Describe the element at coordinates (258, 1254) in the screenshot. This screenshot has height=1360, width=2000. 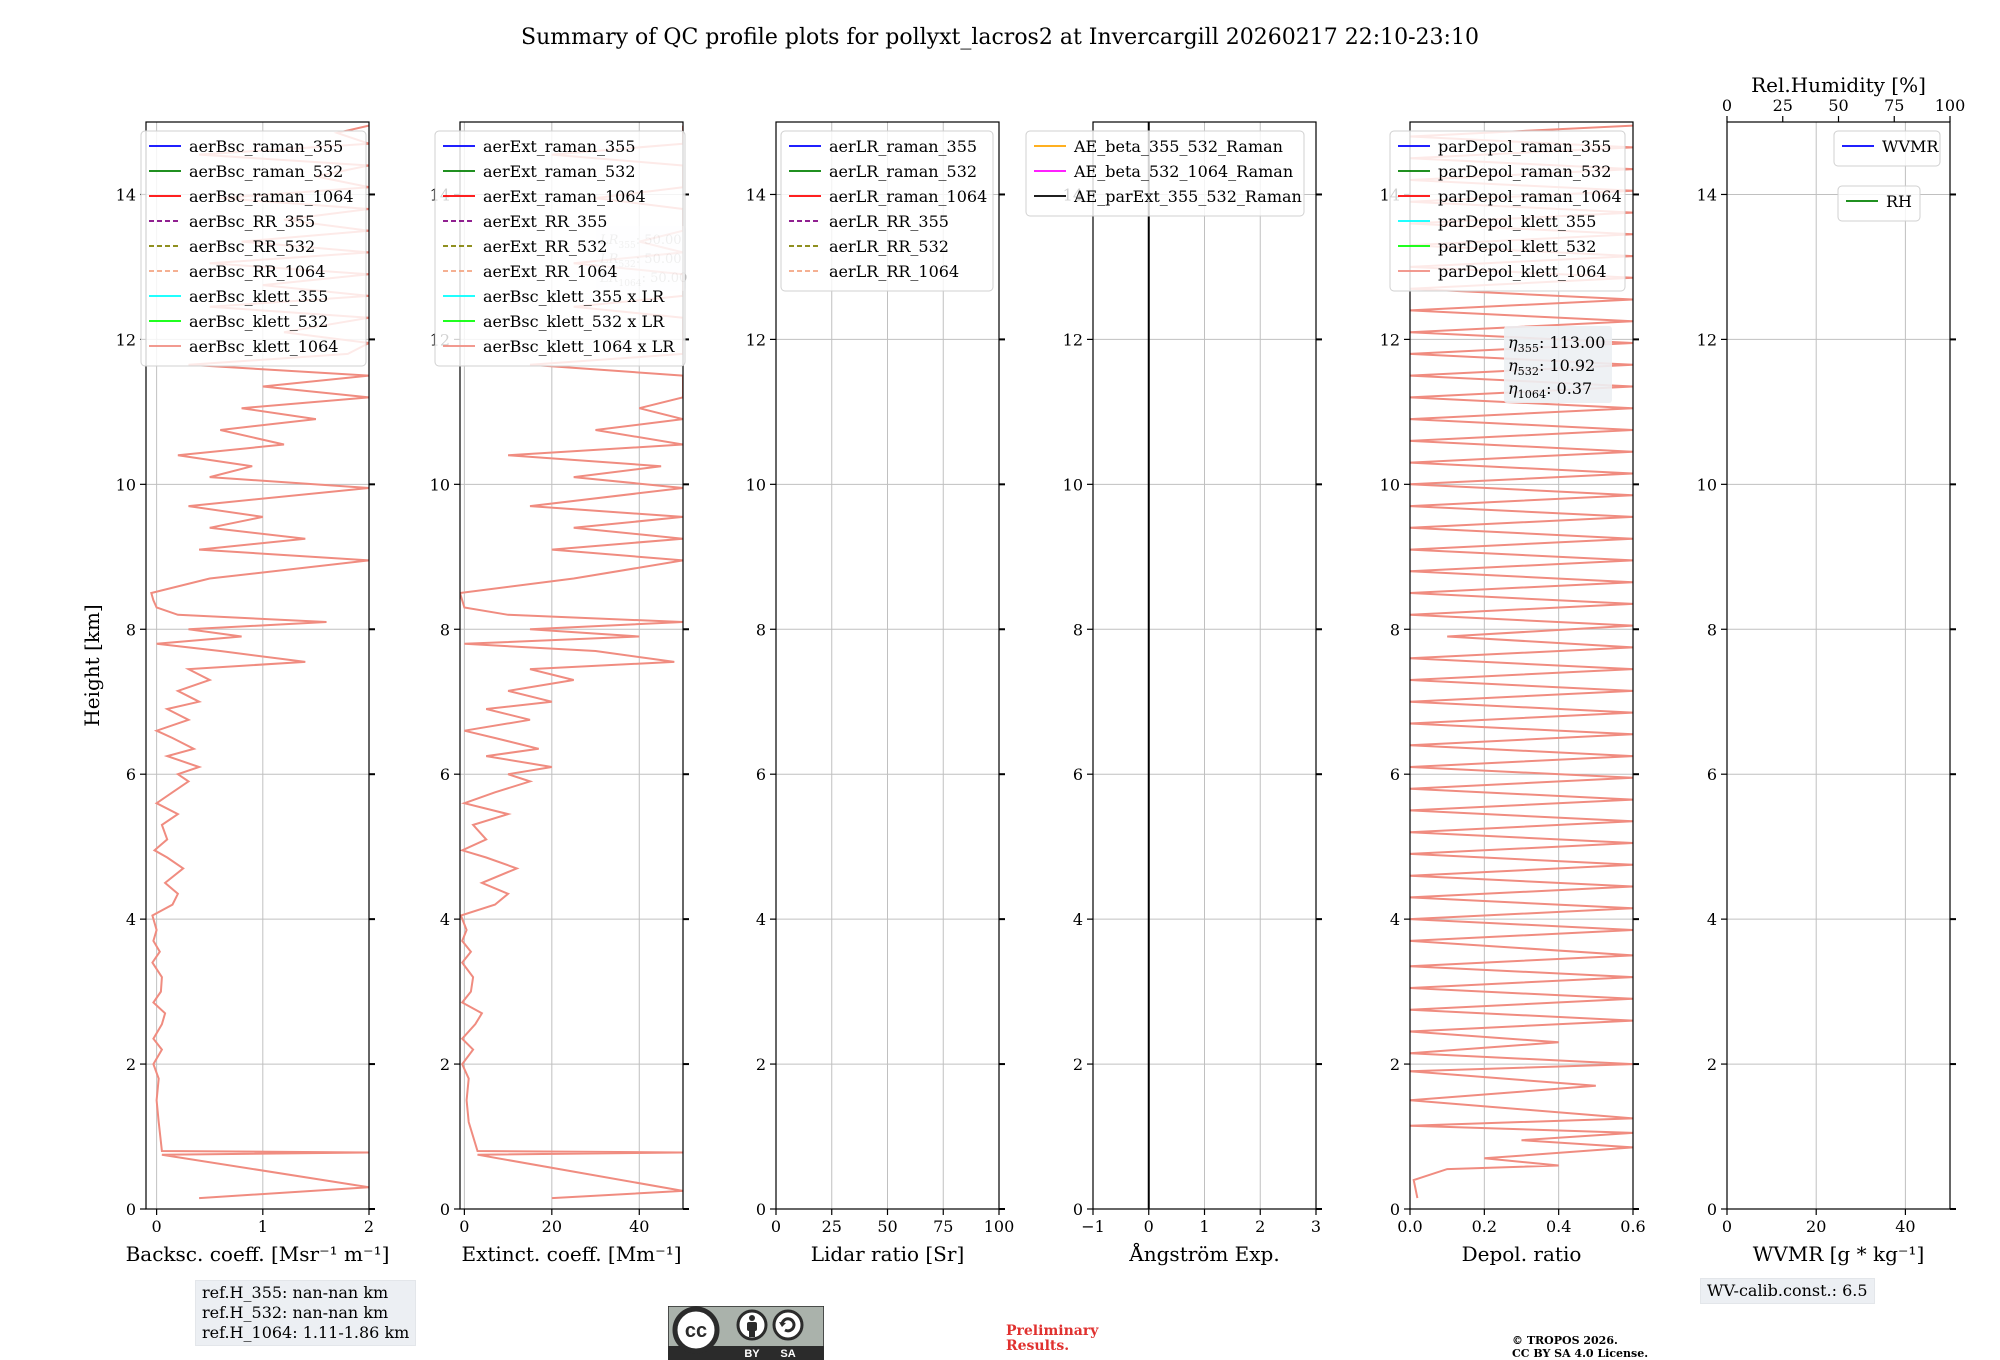
I see `backscatter-xlabel: Backsc. coeff. [Msr⁻¹ m⁻¹]` at that location.